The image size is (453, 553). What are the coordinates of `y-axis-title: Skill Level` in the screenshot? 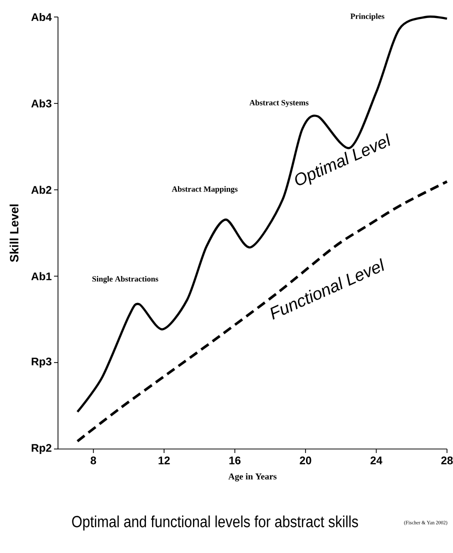 It's located at (14, 233).